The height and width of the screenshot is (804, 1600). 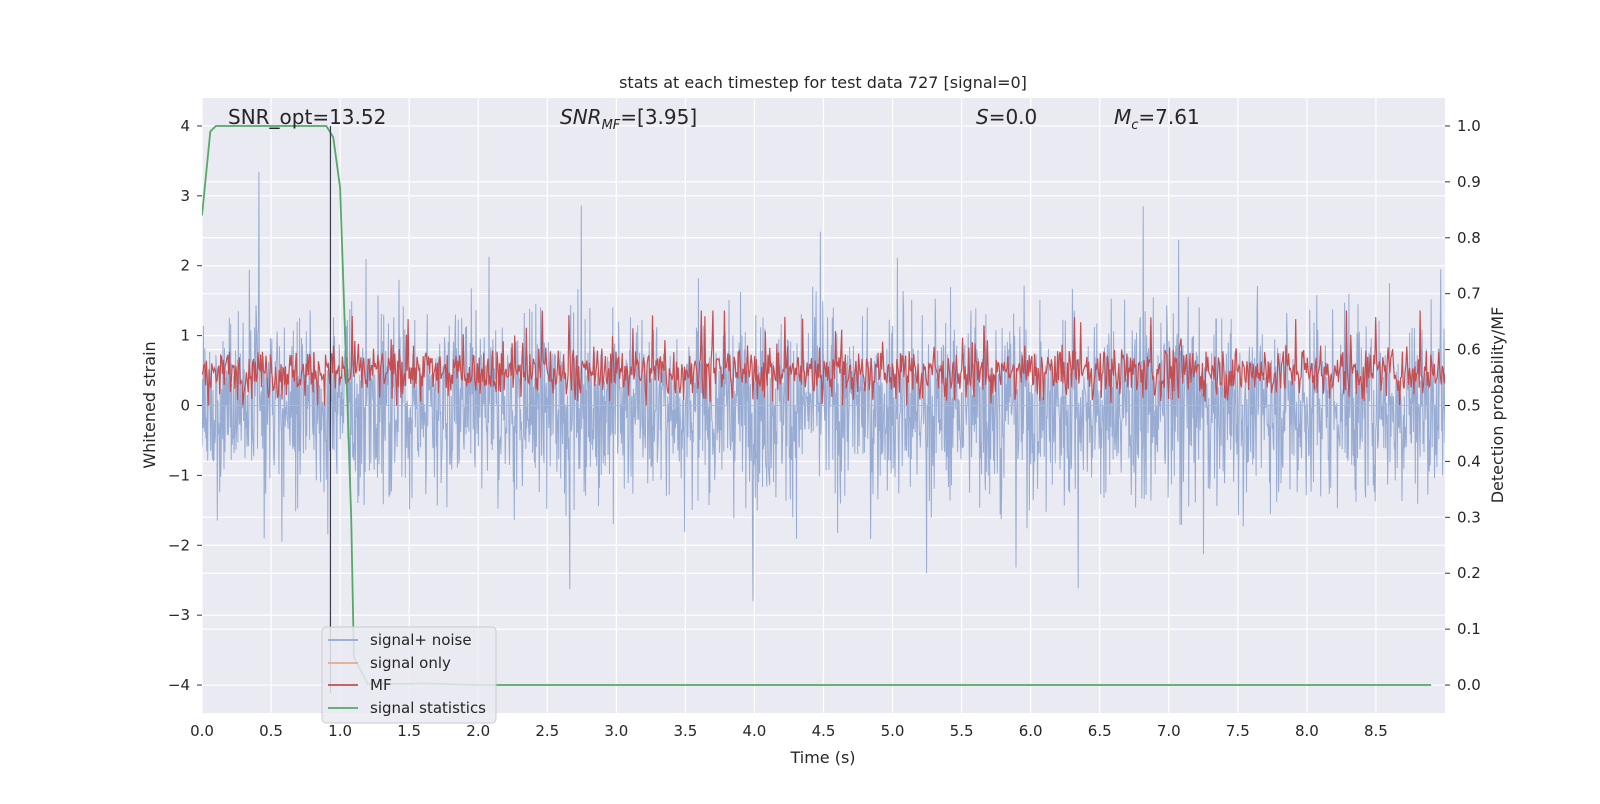 What do you see at coordinates (893, 731) in the screenshot?
I see `x-tick-label-10: 5.0` at bounding box center [893, 731].